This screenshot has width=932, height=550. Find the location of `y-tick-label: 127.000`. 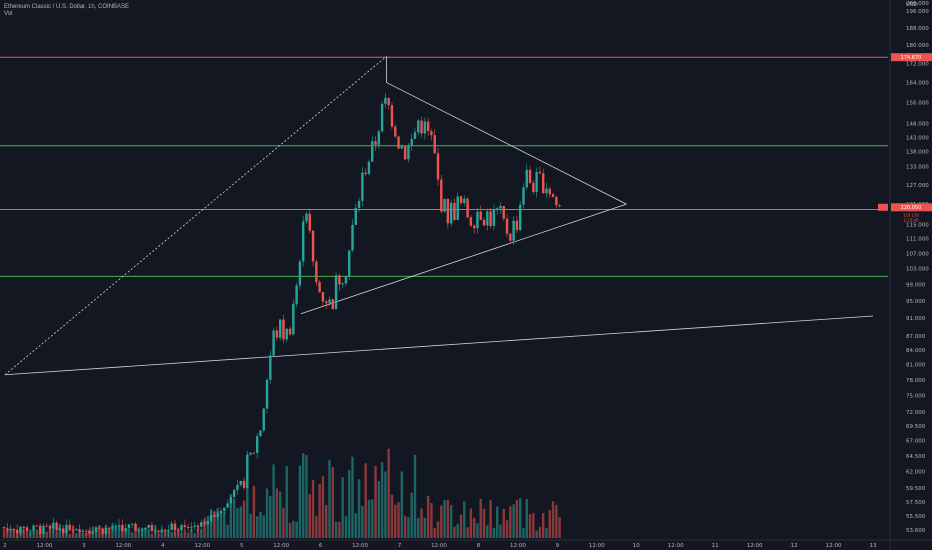

y-tick-label: 127.000 is located at coordinates (917, 186).